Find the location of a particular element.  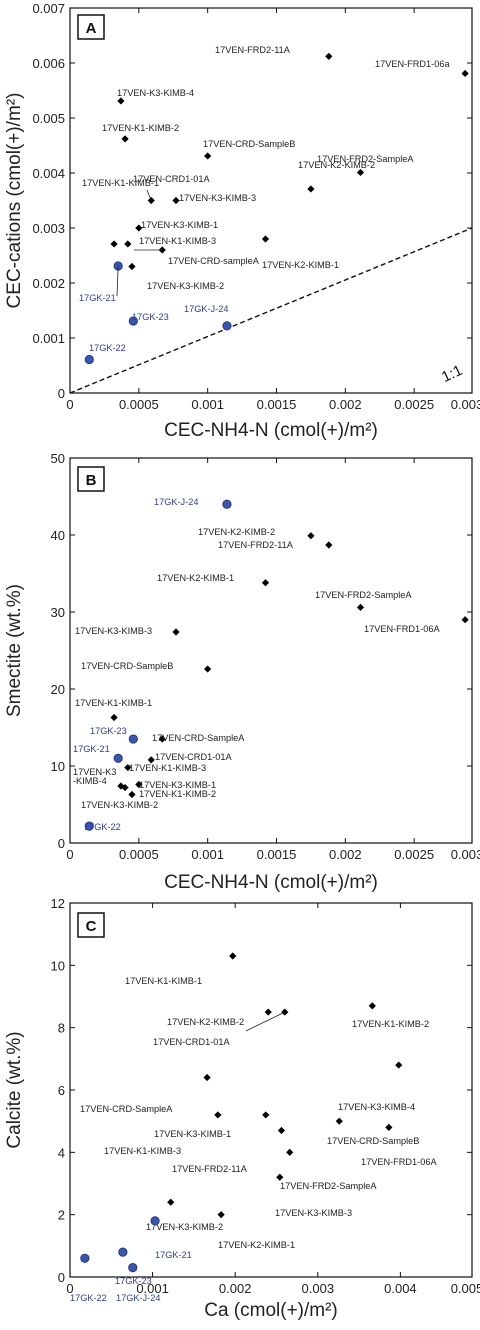

y-tick-label: 20 is located at coordinates (58, 689).